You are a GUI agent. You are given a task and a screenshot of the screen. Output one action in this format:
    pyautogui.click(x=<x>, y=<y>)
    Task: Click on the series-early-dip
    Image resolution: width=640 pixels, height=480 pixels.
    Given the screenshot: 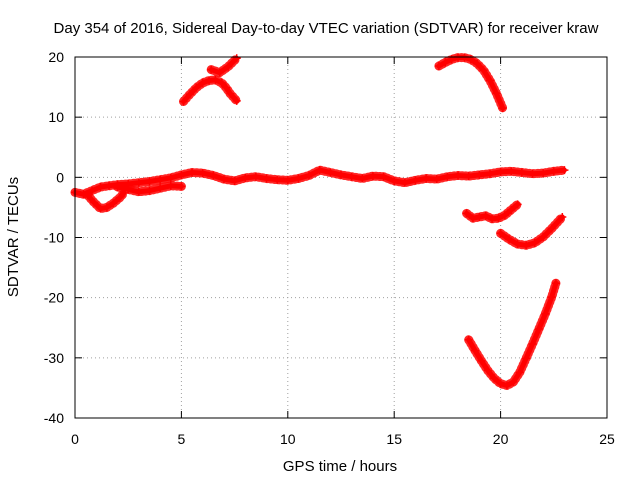 What is the action you would take?
    pyautogui.click(x=106, y=201)
    